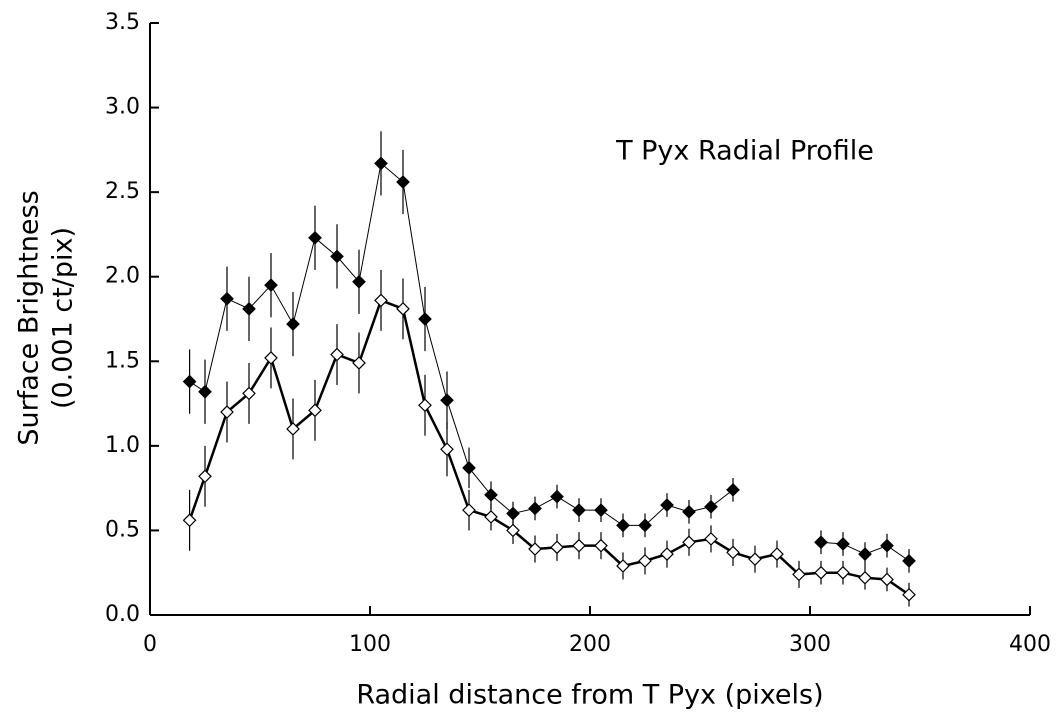 The height and width of the screenshot is (719, 1060). What do you see at coordinates (122, 360) in the screenshot?
I see `y-tick-label: 1.5` at bounding box center [122, 360].